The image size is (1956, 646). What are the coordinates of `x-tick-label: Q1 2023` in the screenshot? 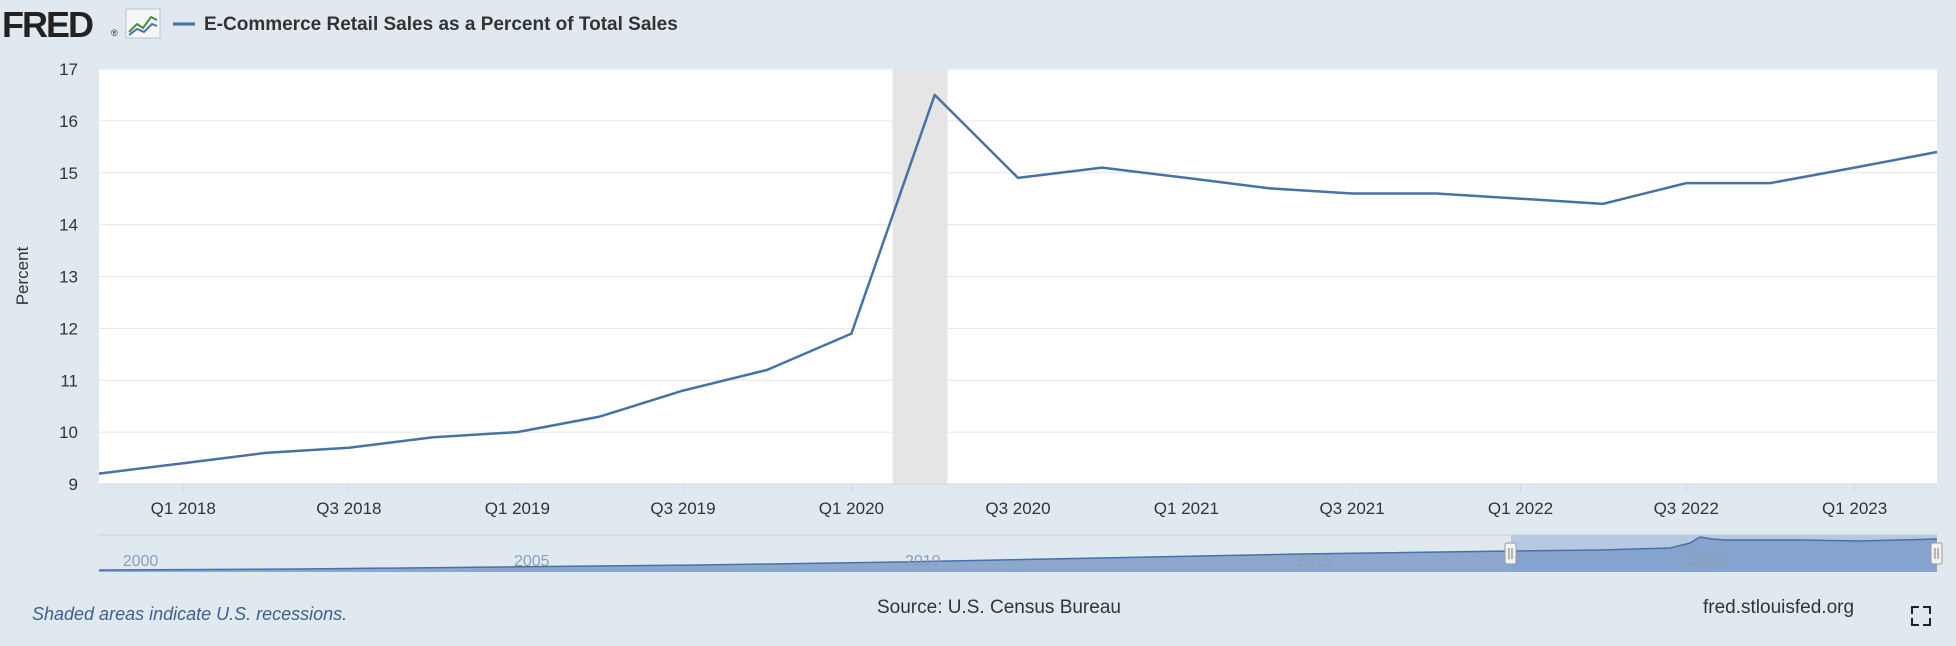 It's located at (1854, 508).